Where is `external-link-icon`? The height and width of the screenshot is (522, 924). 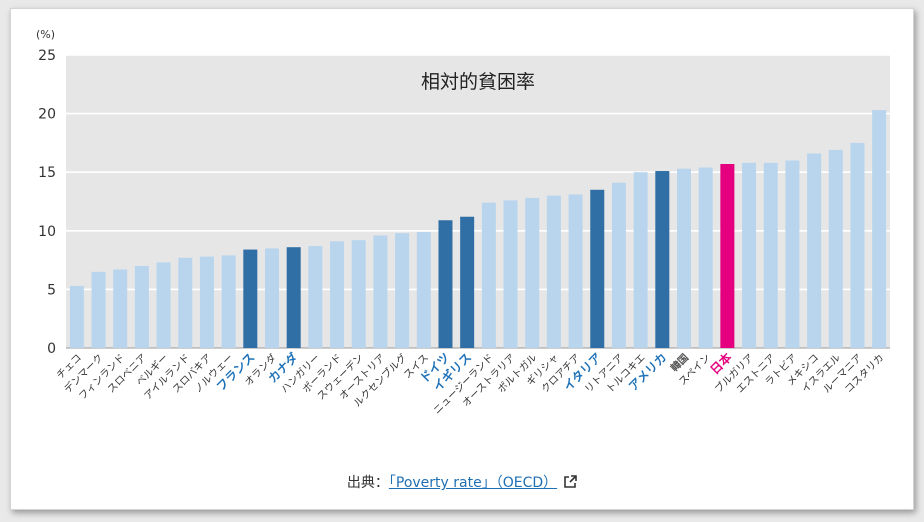 external-link-icon is located at coordinates (570, 482).